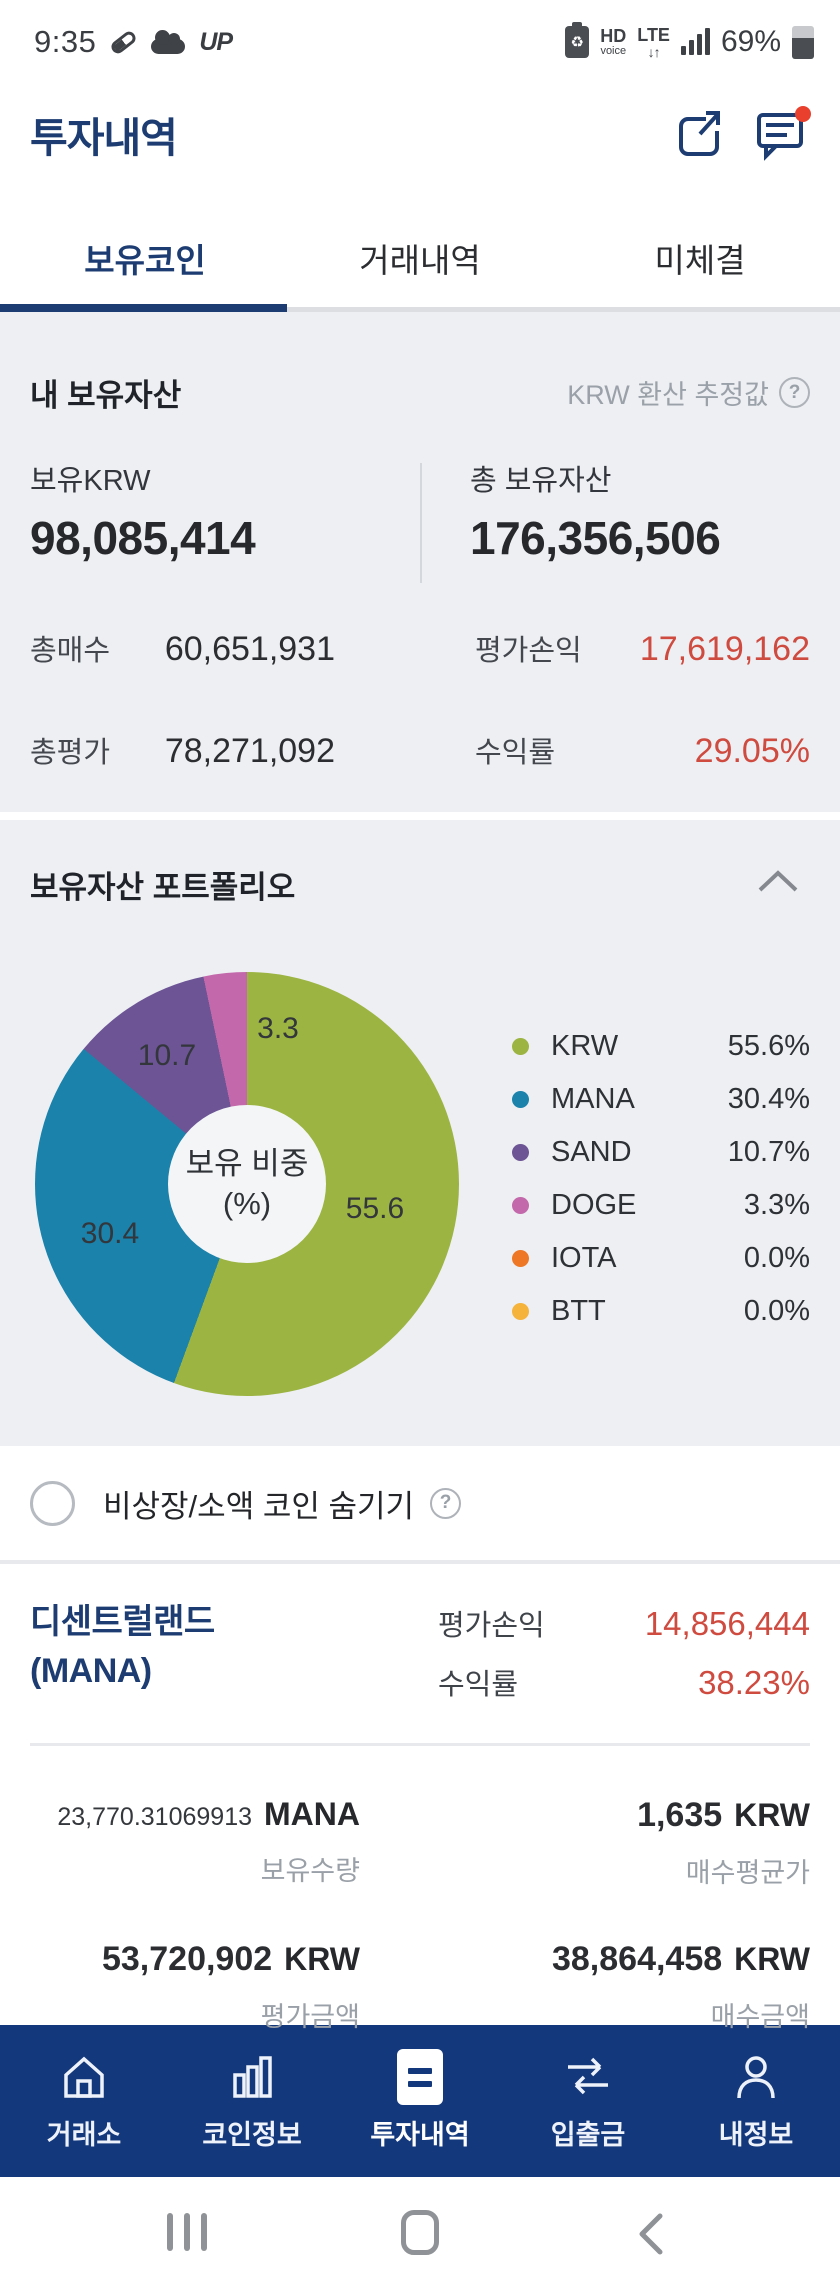  I want to click on slice-label-doge: 3.3, so click(278, 1028).